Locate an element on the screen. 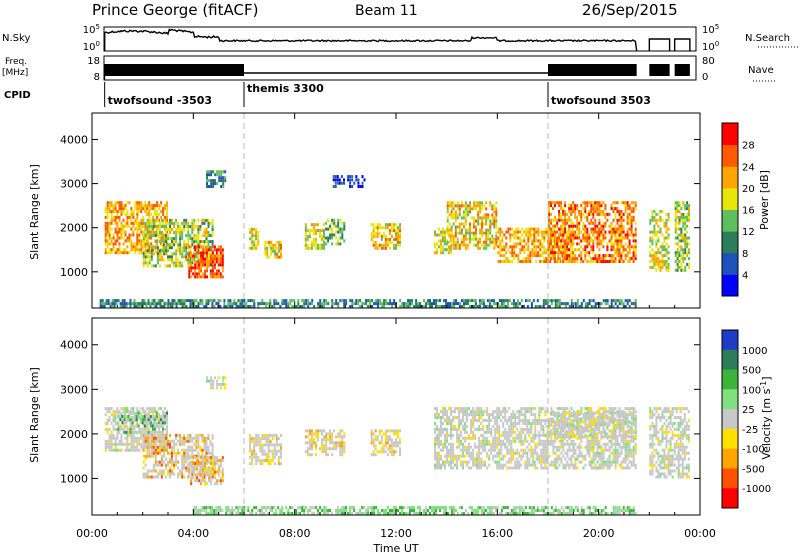 The height and width of the screenshot is (554, 800). freq-label-line2: [MHz] is located at coordinates (15, 73).